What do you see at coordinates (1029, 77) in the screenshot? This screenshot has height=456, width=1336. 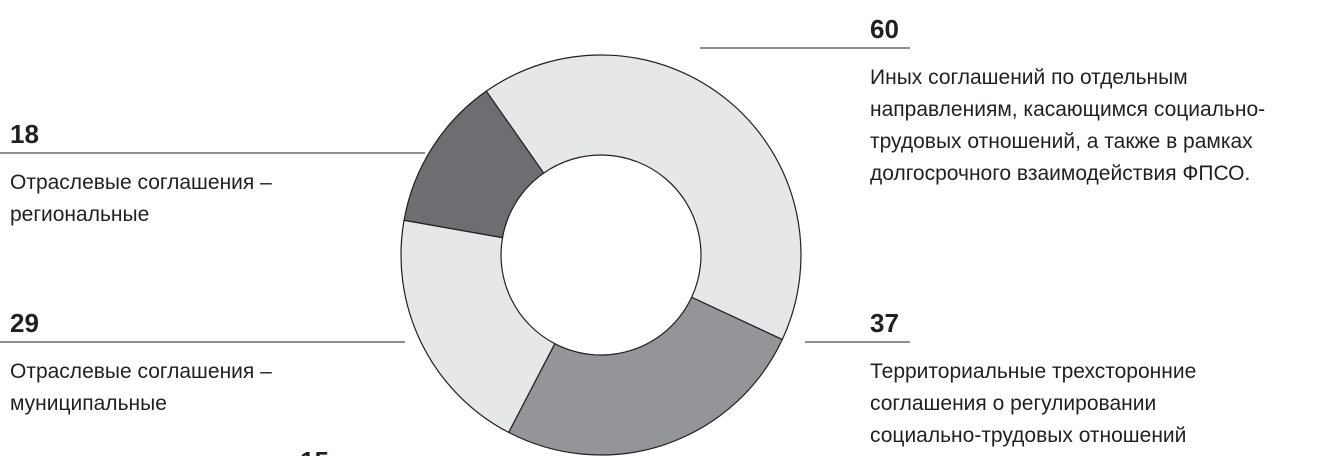 I see `slice-label: Иных соглашений по отдельным` at bounding box center [1029, 77].